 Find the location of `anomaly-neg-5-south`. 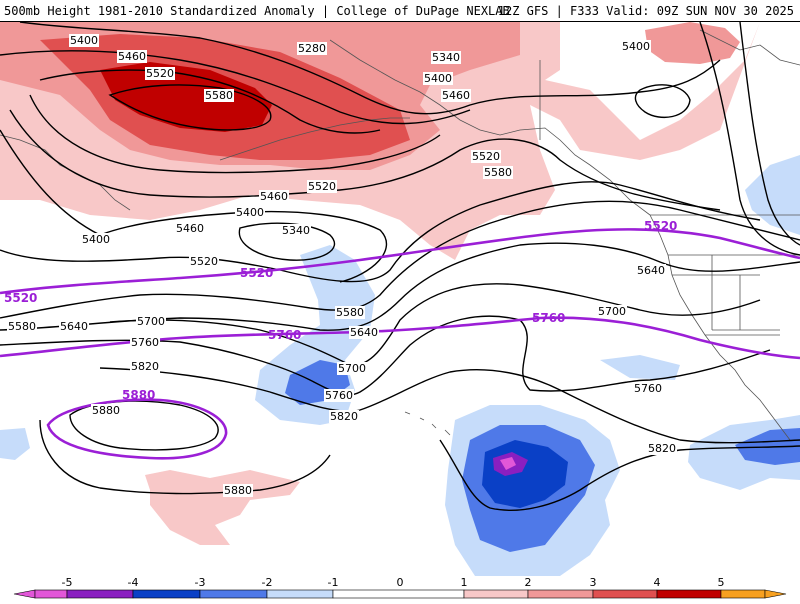

anomaly-neg-5-south is located at coordinates (508, 463).